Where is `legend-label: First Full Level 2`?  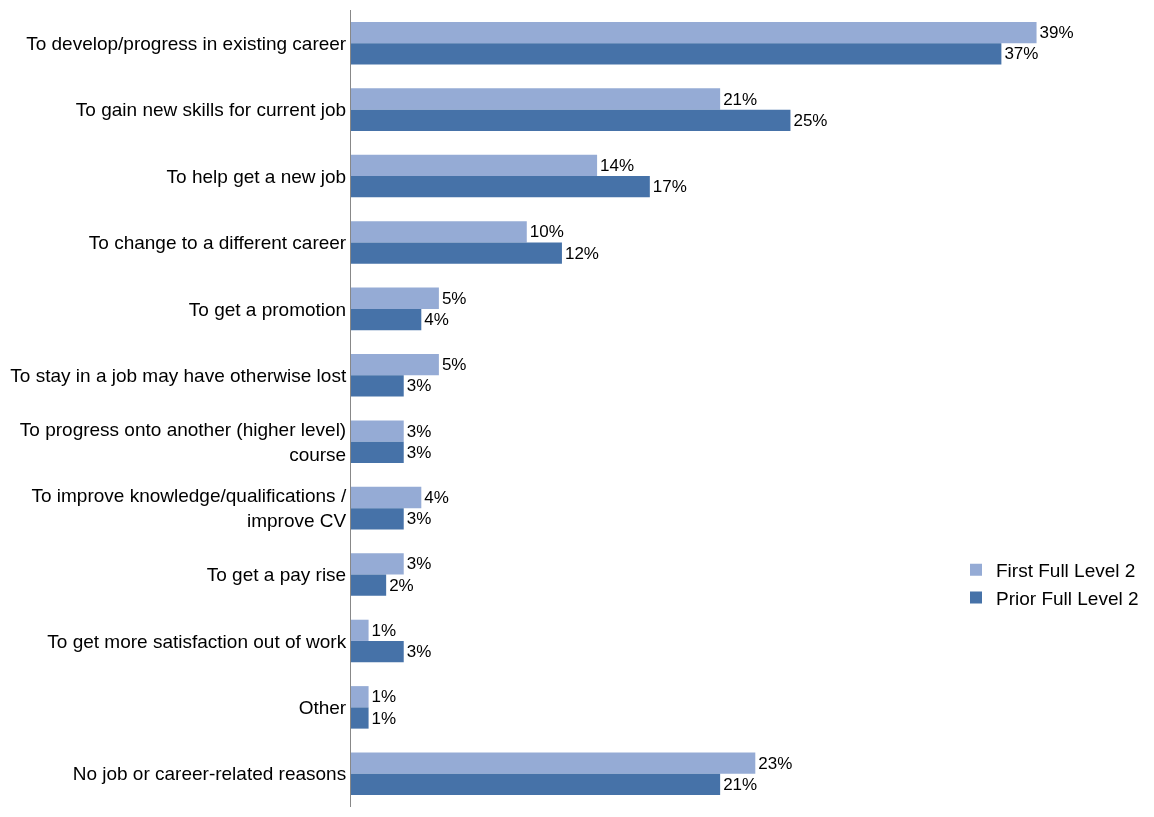 legend-label: First Full Level 2 is located at coordinates (1066, 571).